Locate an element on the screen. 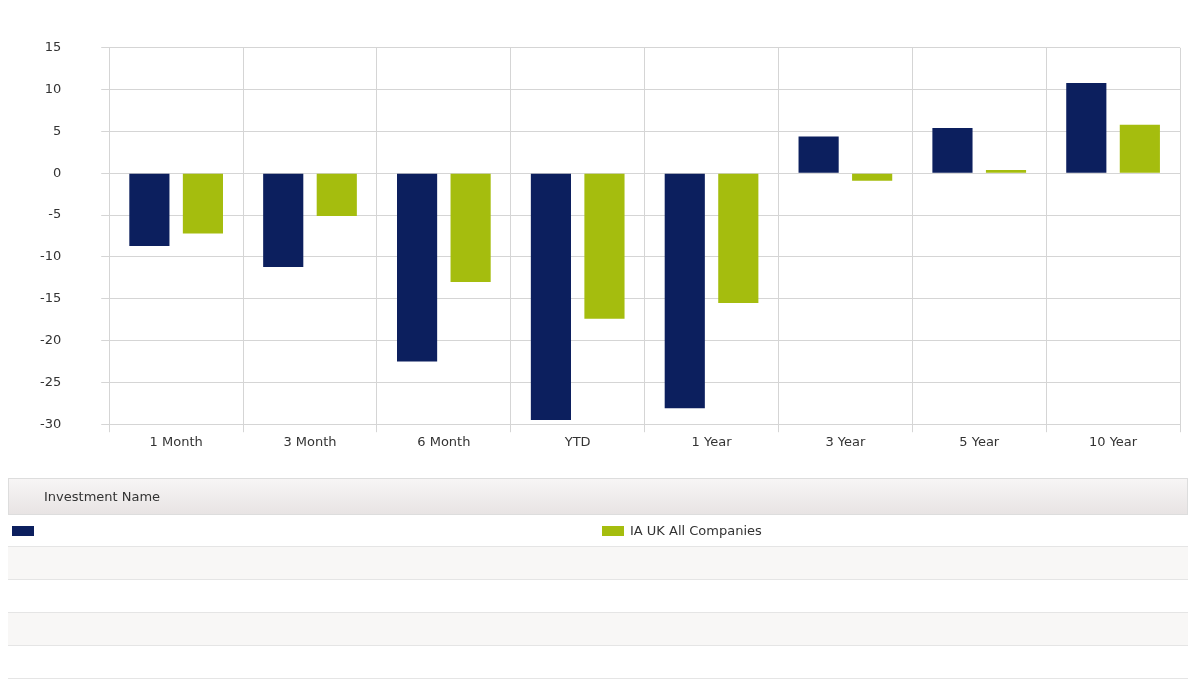 The image size is (1188, 684). x-tick-label: YTD is located at coordinates (577, 442).